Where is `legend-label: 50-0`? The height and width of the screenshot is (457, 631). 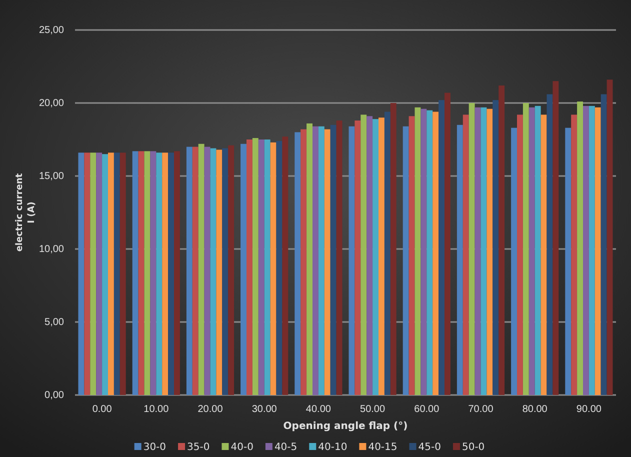 legend-label: 50-0 is located at coordinates (473, 447).